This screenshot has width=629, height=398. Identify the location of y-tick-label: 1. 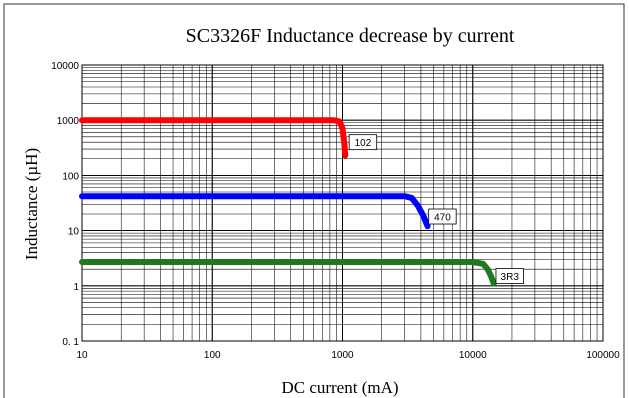
(76, 287).